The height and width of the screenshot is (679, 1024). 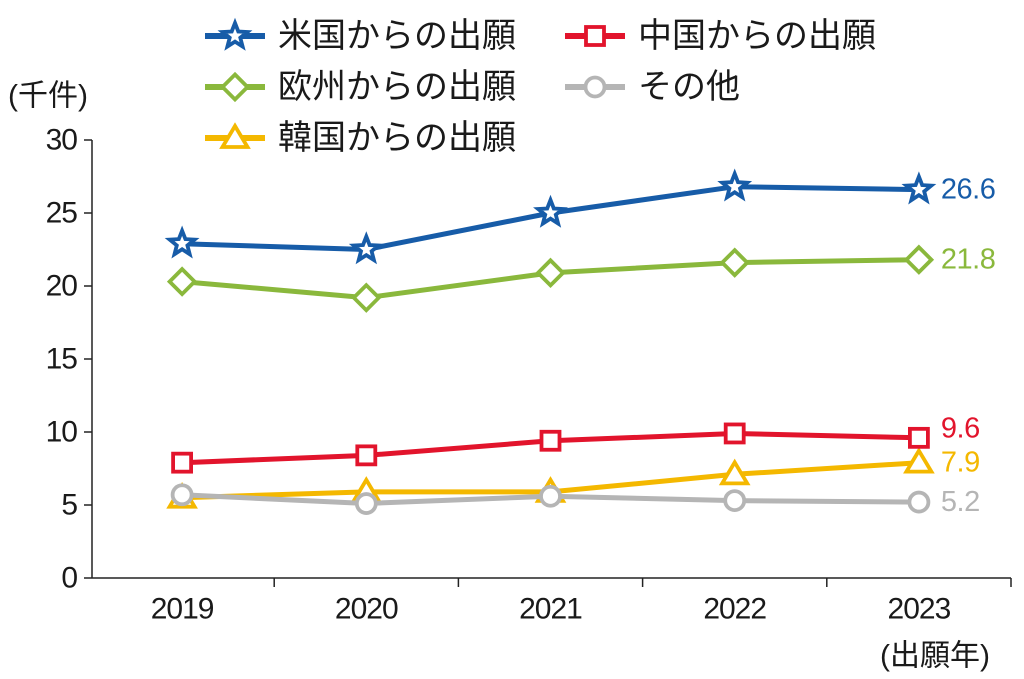 What do you see at coordinates (62, 286) in the screenshot?
I see `y-tick-label: 20` at bounding box center [62, 286].